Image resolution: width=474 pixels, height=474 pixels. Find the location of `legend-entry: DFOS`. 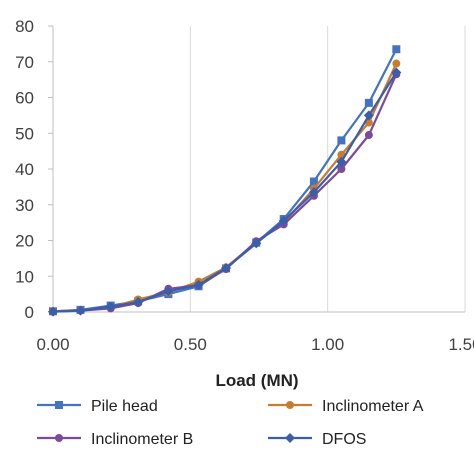

legend-entry: DFOS is located at coordinates (317, 439).